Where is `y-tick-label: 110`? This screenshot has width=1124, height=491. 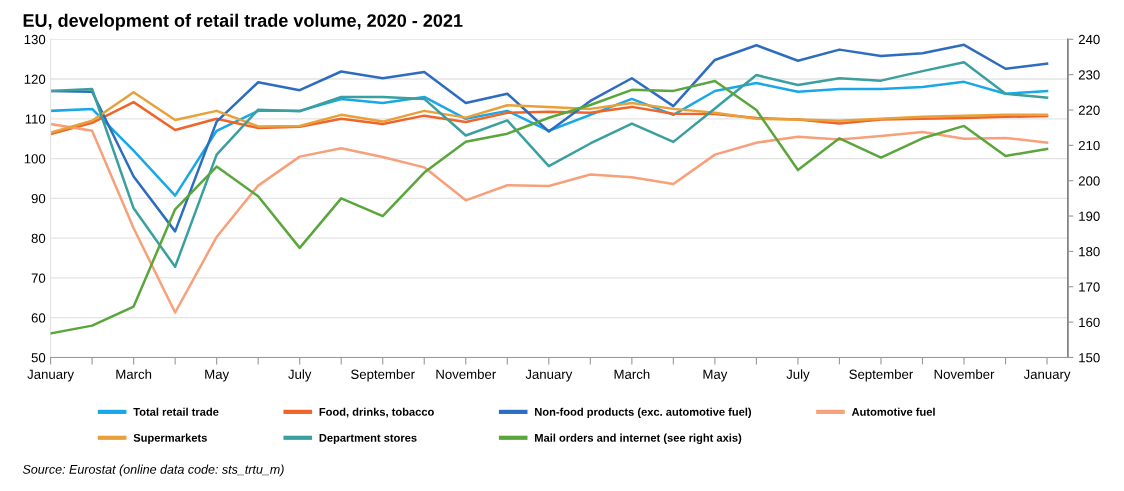
y-tick-label: 110 is located at coordinates (35, 119).